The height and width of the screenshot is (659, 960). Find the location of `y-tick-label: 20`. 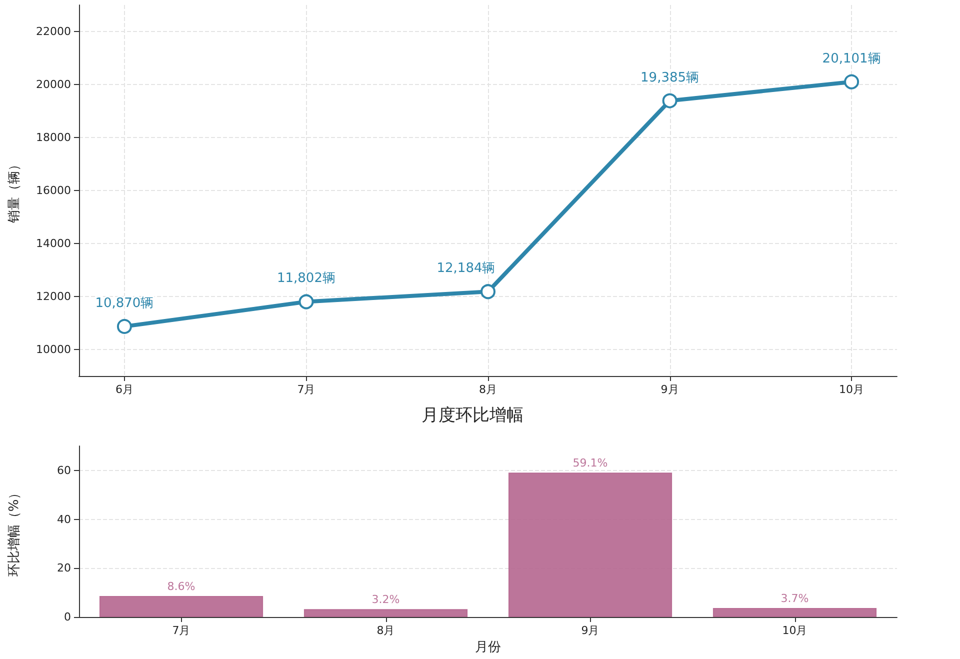

y-tick-label: 20 is located at coordinates (64, 568).